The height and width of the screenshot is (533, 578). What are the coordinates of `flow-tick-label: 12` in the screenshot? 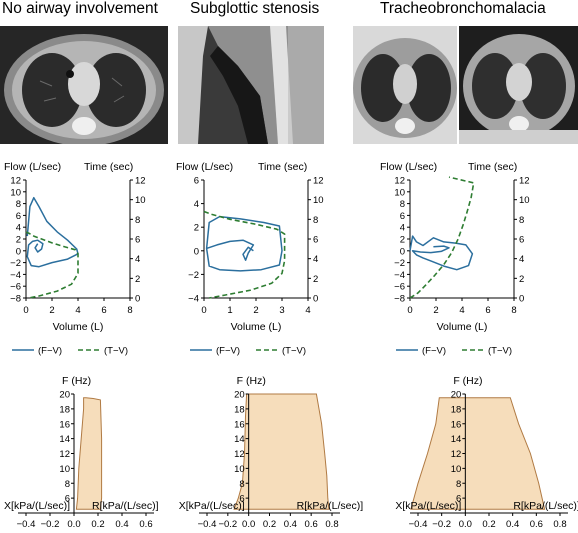 It's located at (399, 181).